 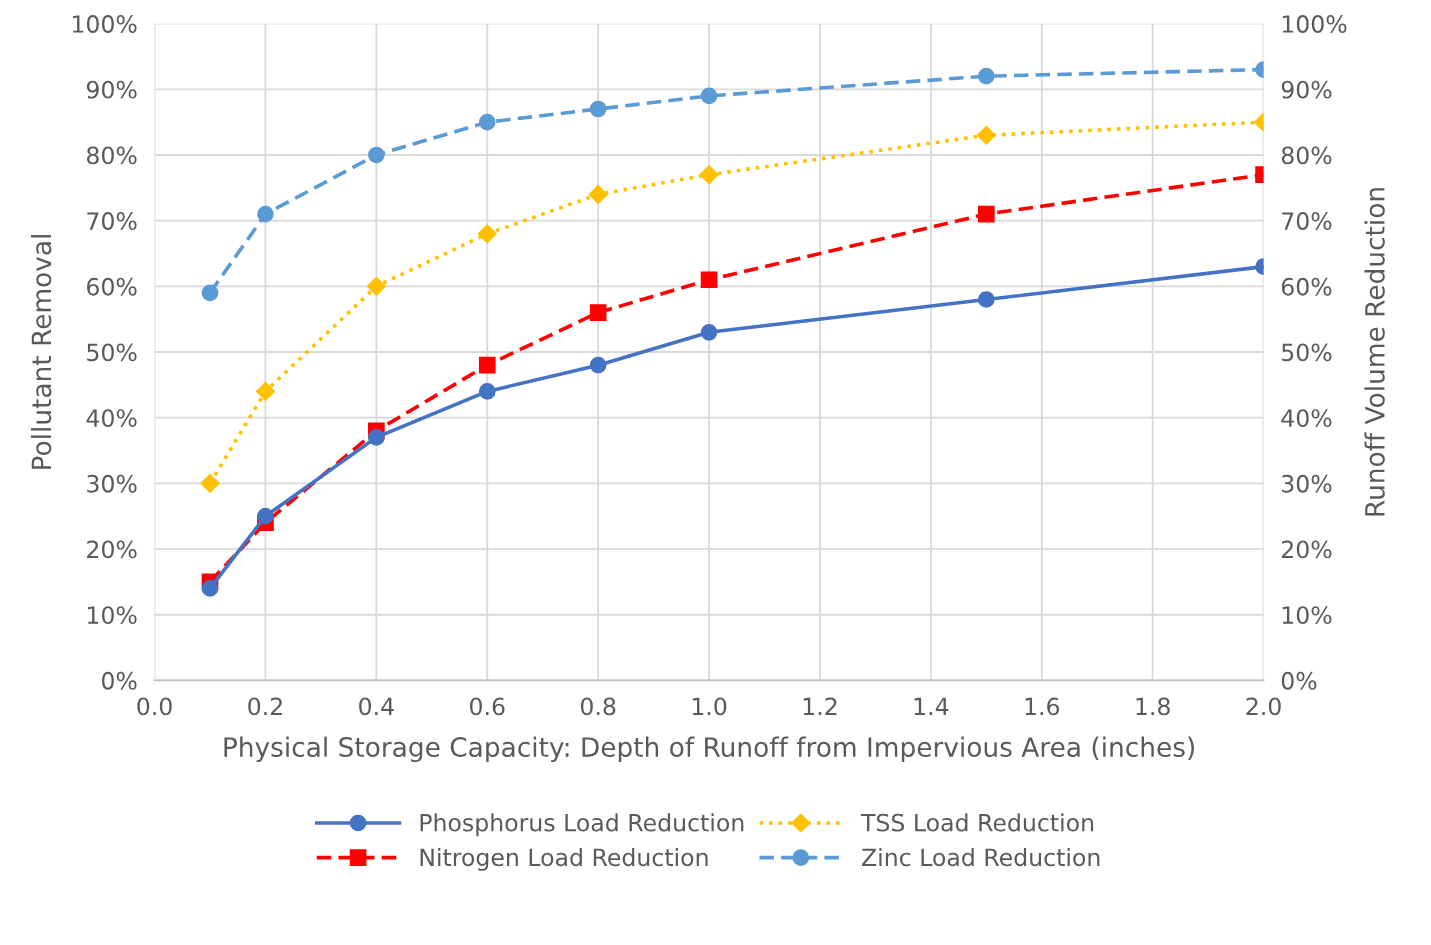 I want to click on x-tick-label: 1.2, so click(x=820, y=706).